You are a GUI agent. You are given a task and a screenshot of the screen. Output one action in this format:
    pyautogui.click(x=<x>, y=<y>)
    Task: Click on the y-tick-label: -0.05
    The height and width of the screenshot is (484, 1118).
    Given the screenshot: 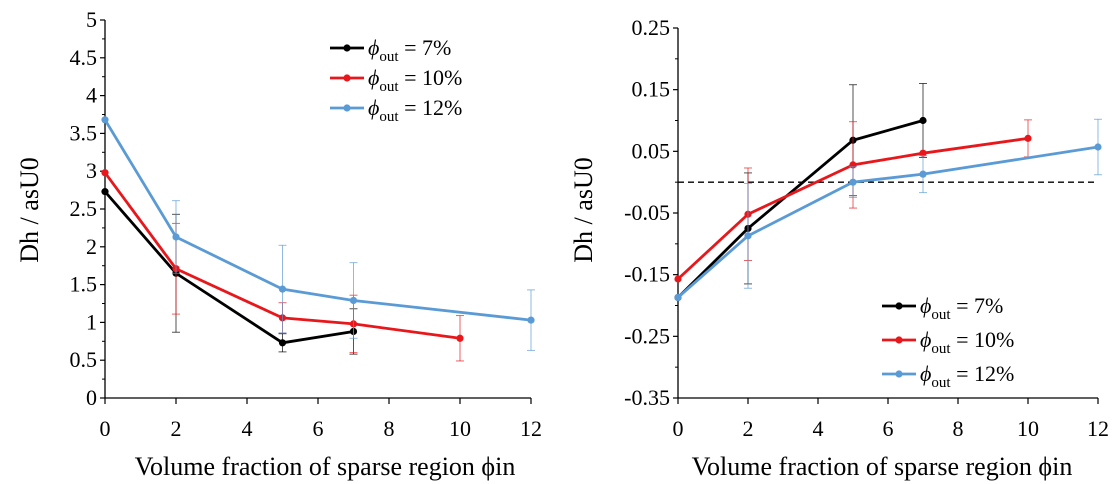 What is the action you would take?
    pyautogui.click(x=647, y=212)
    